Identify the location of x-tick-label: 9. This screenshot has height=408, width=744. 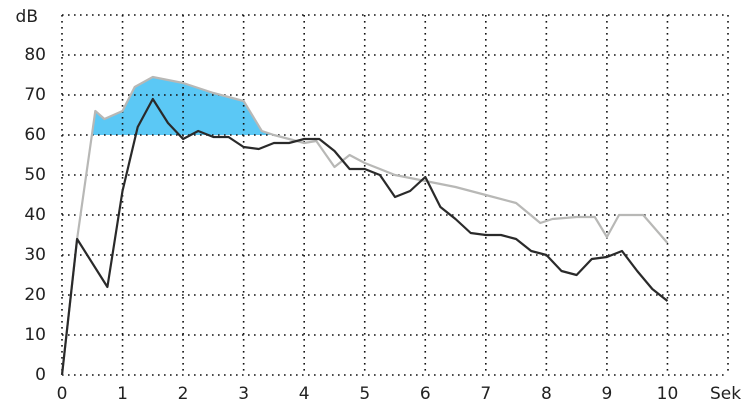
(606, 394).